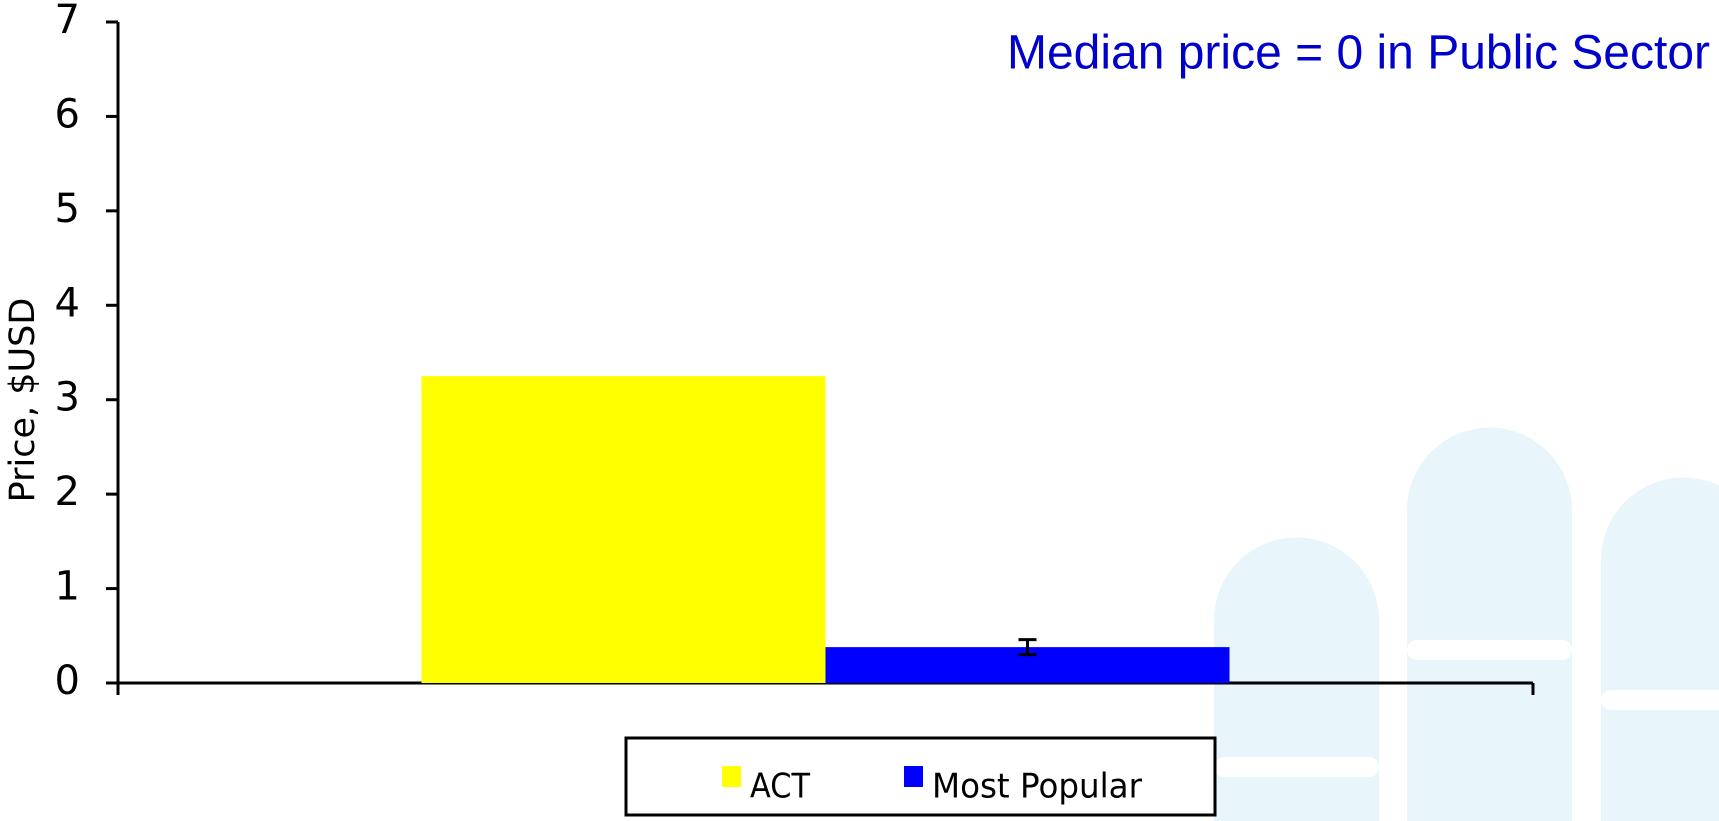 Image resolution: width=1719 pixels, height=821 pixels. What do you see at coordinates (1037, 787) in the screenshot?
I see `legend-label: Most Popular` at bounding box center [1037, 787].